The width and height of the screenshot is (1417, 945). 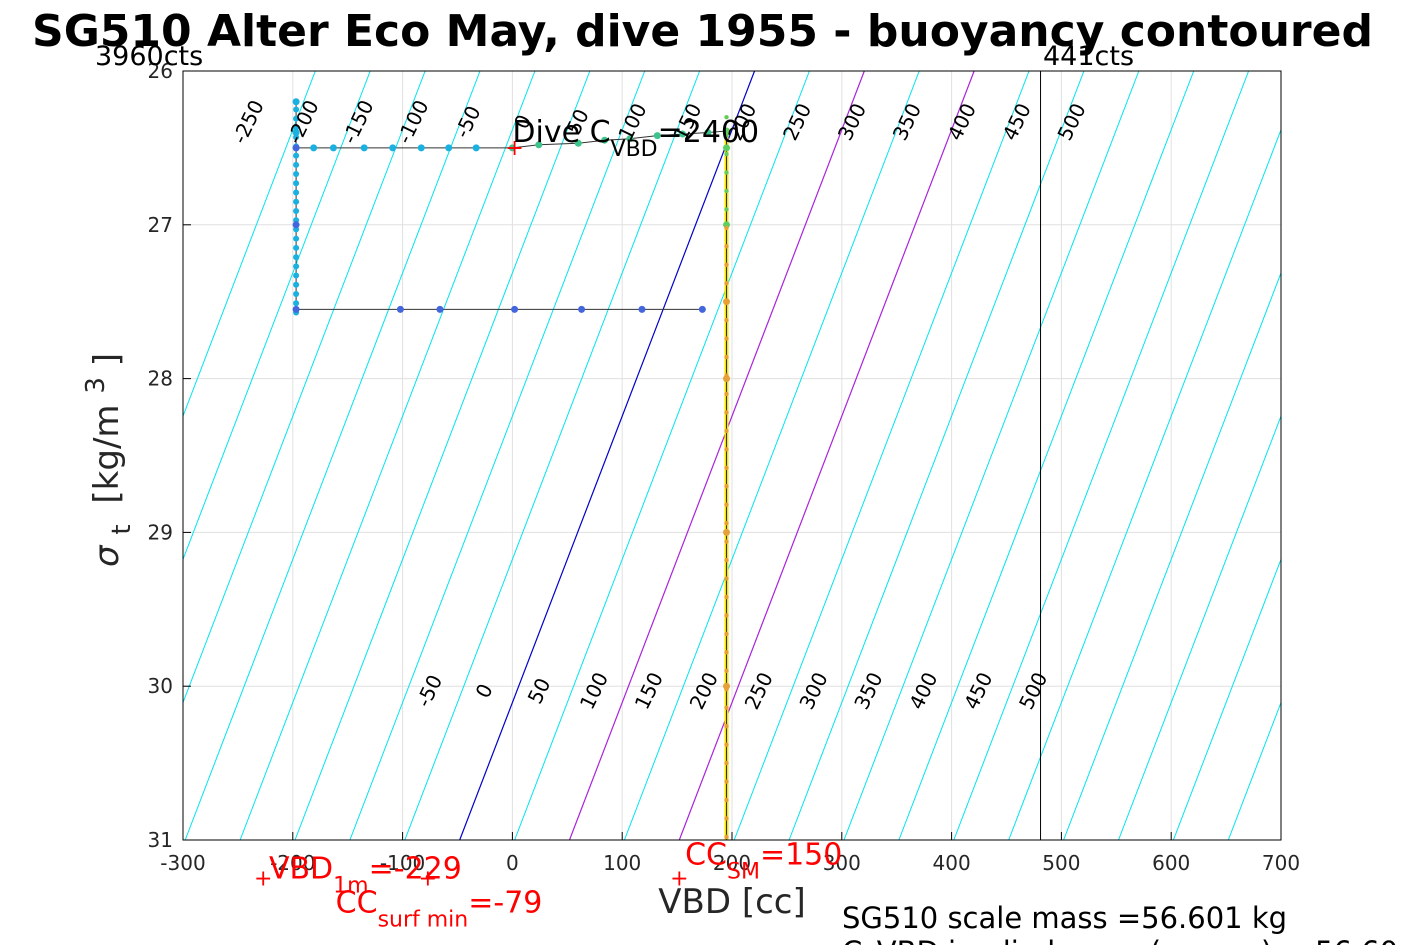 What do you see at coordinates (842, 863) in the screenshot?
I see `x-tick-label: 300` at bounding box center [842, 863].